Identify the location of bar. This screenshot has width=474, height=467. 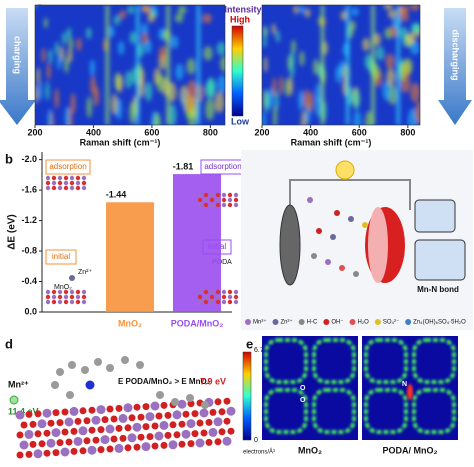
(130, 257).